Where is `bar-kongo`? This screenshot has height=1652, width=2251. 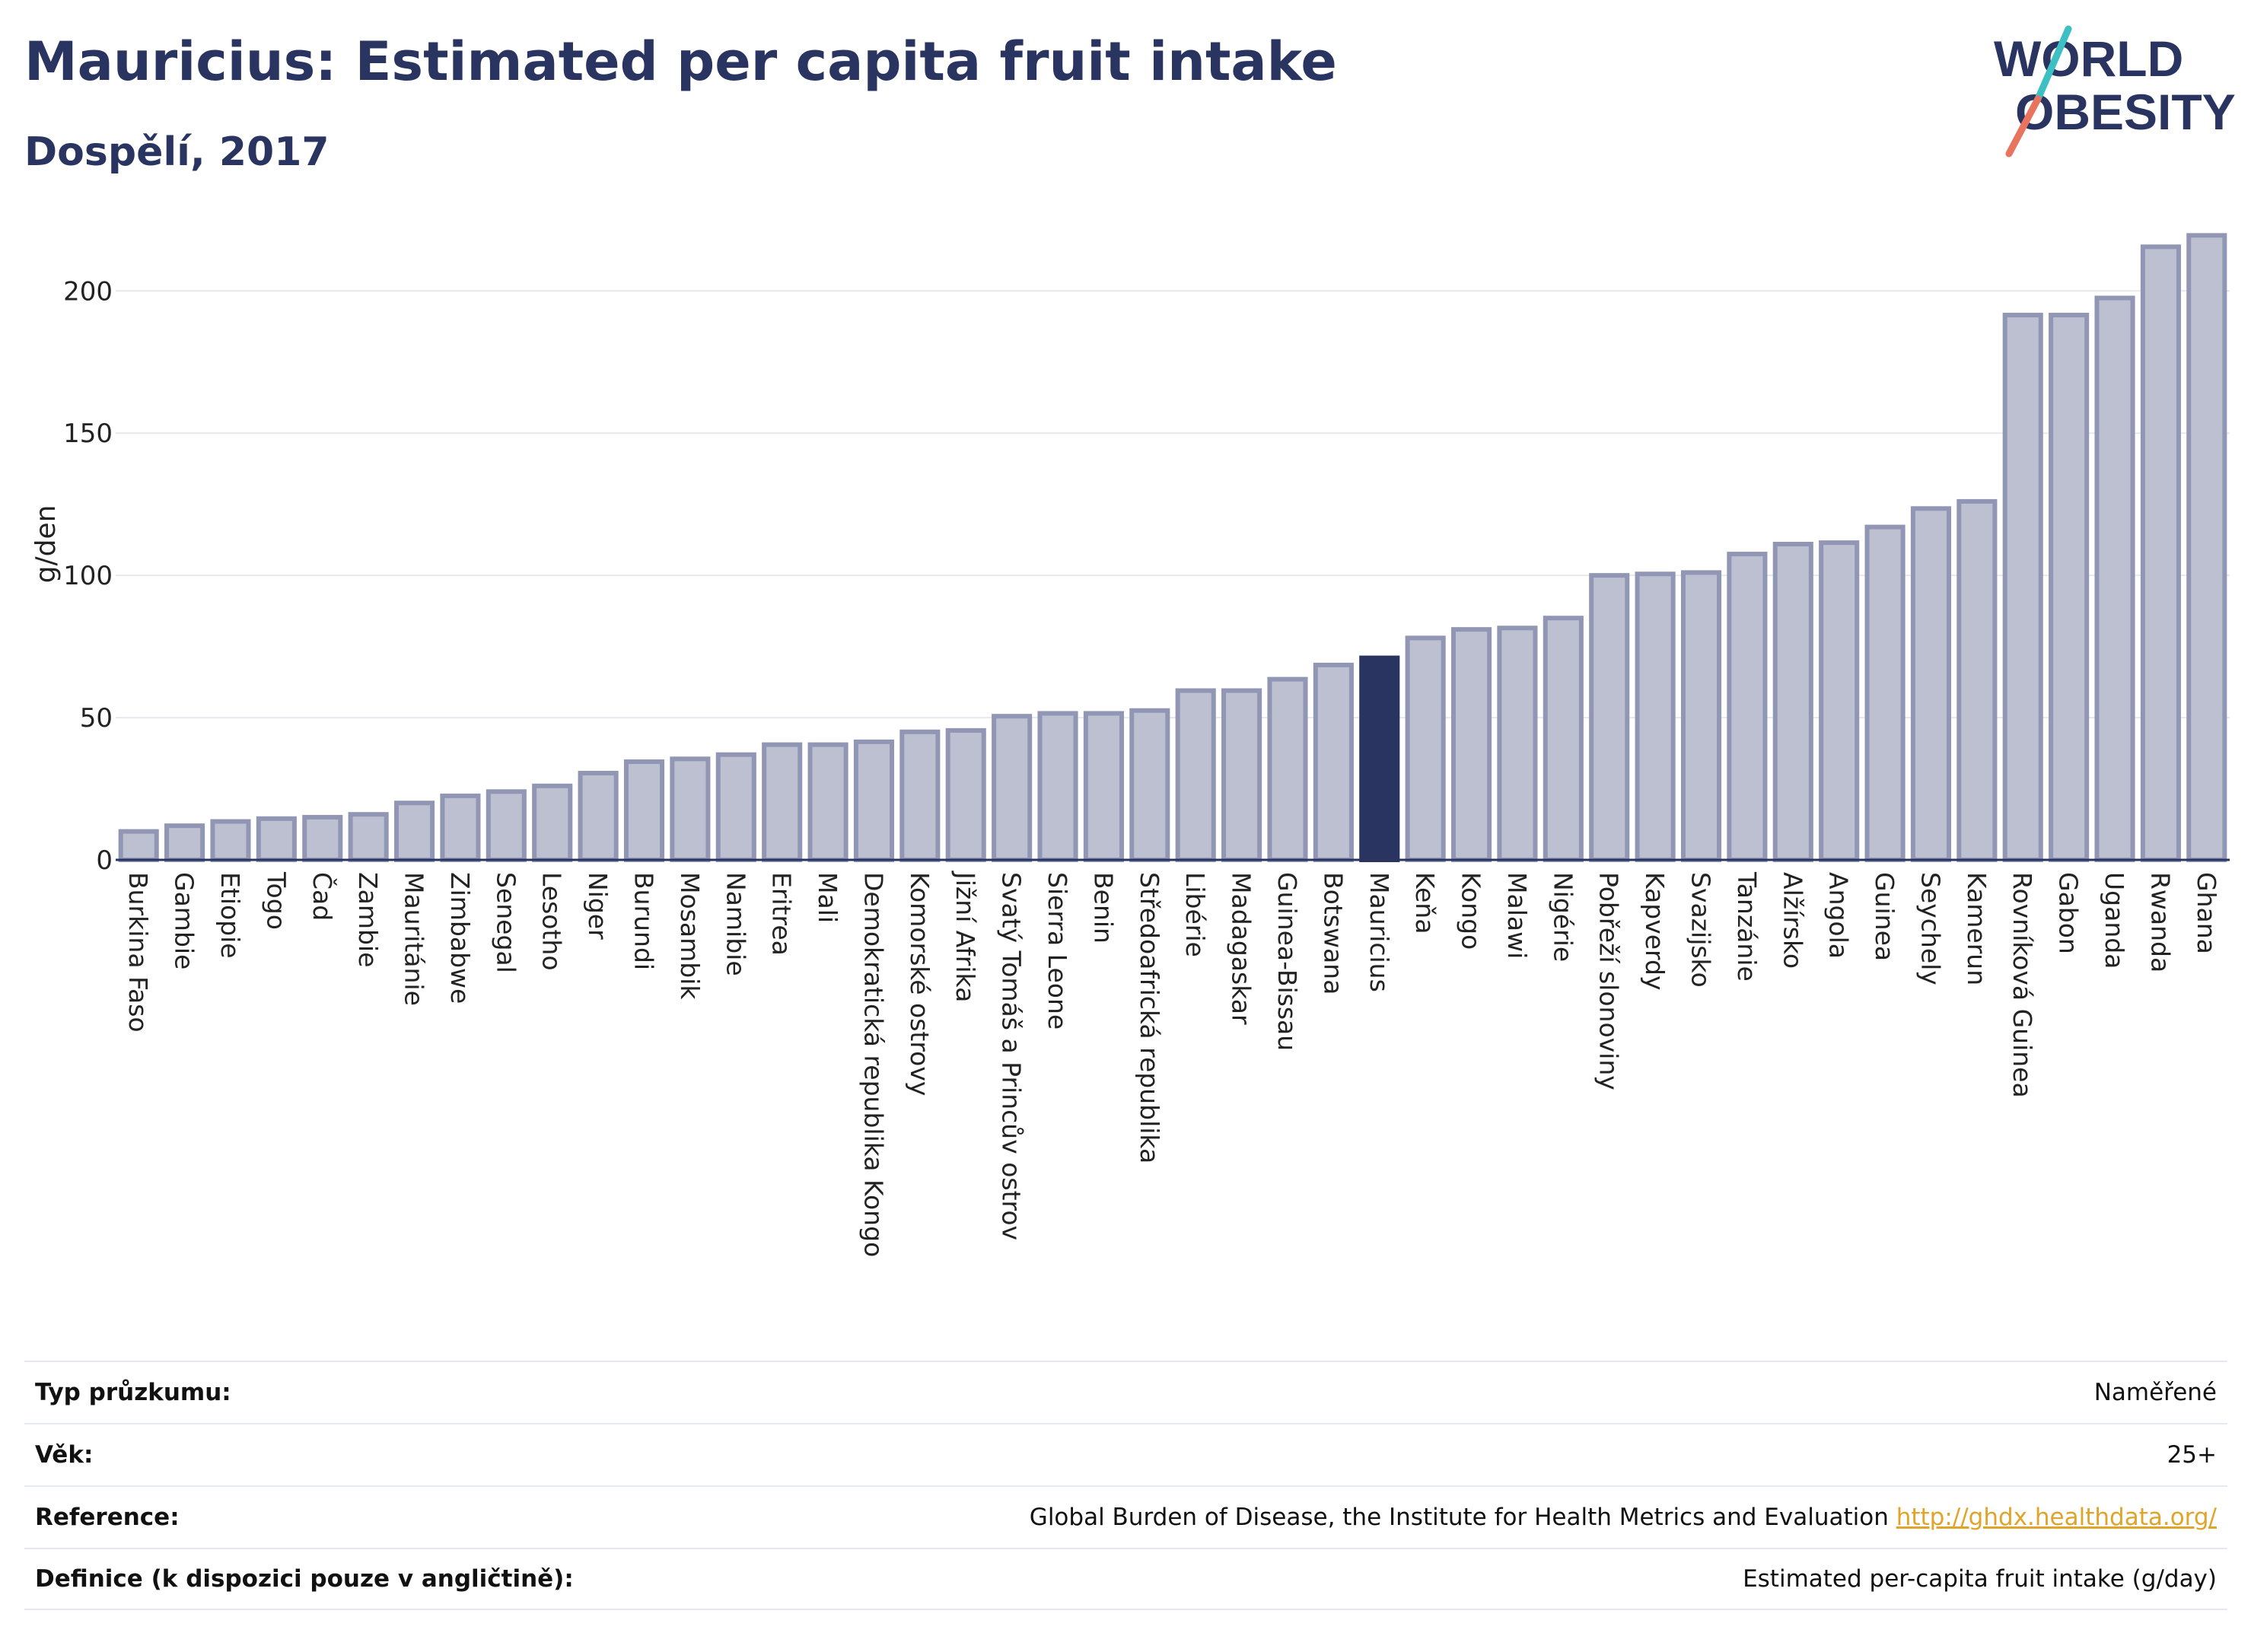
bar-kongo is located at coordinates (1471, 744).